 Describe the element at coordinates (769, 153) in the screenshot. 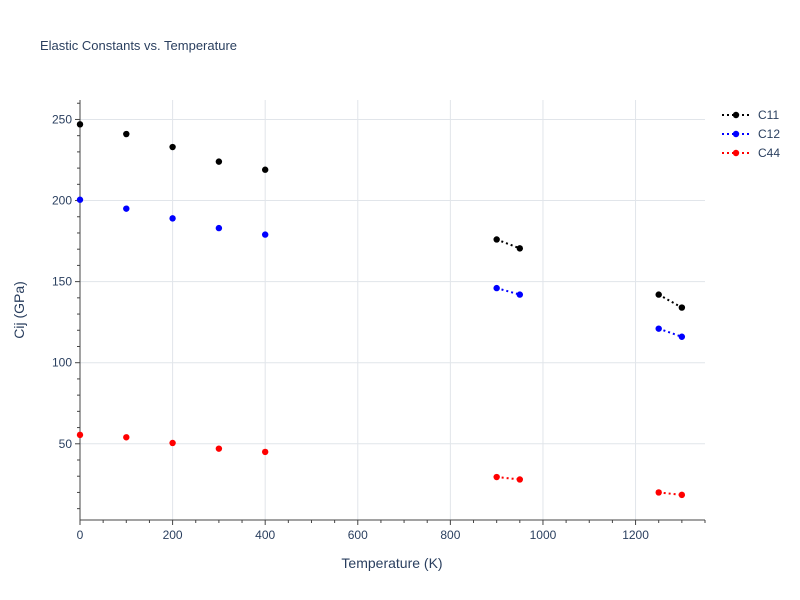

I see `legend-label-c44: C44` at that location.